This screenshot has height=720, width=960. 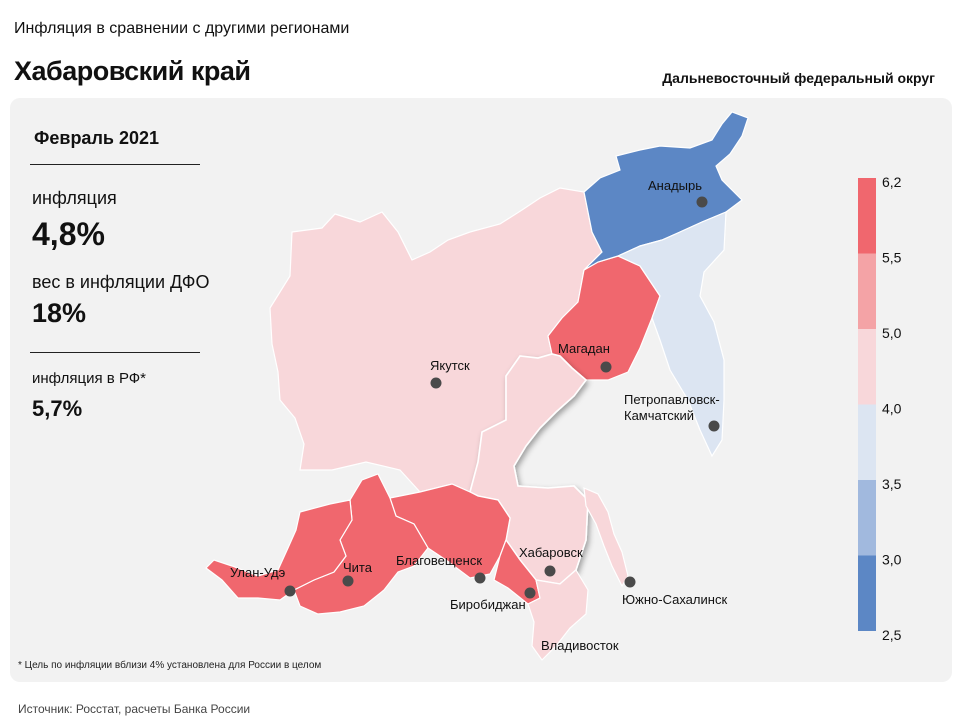 I want to click on region-kamchatka, so click(x=671, y=334).